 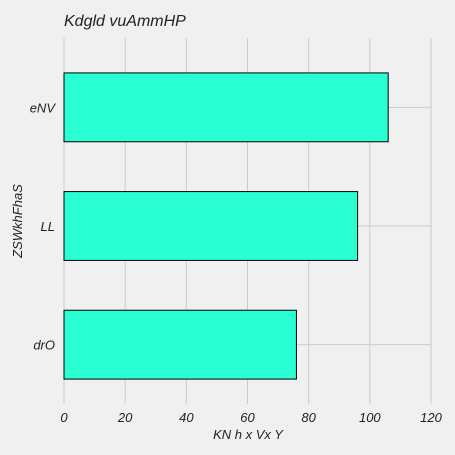 What do you see at coordinates (211, 226) in the screenshot?
I see `bar-LL` at bounding box center [211, 226].